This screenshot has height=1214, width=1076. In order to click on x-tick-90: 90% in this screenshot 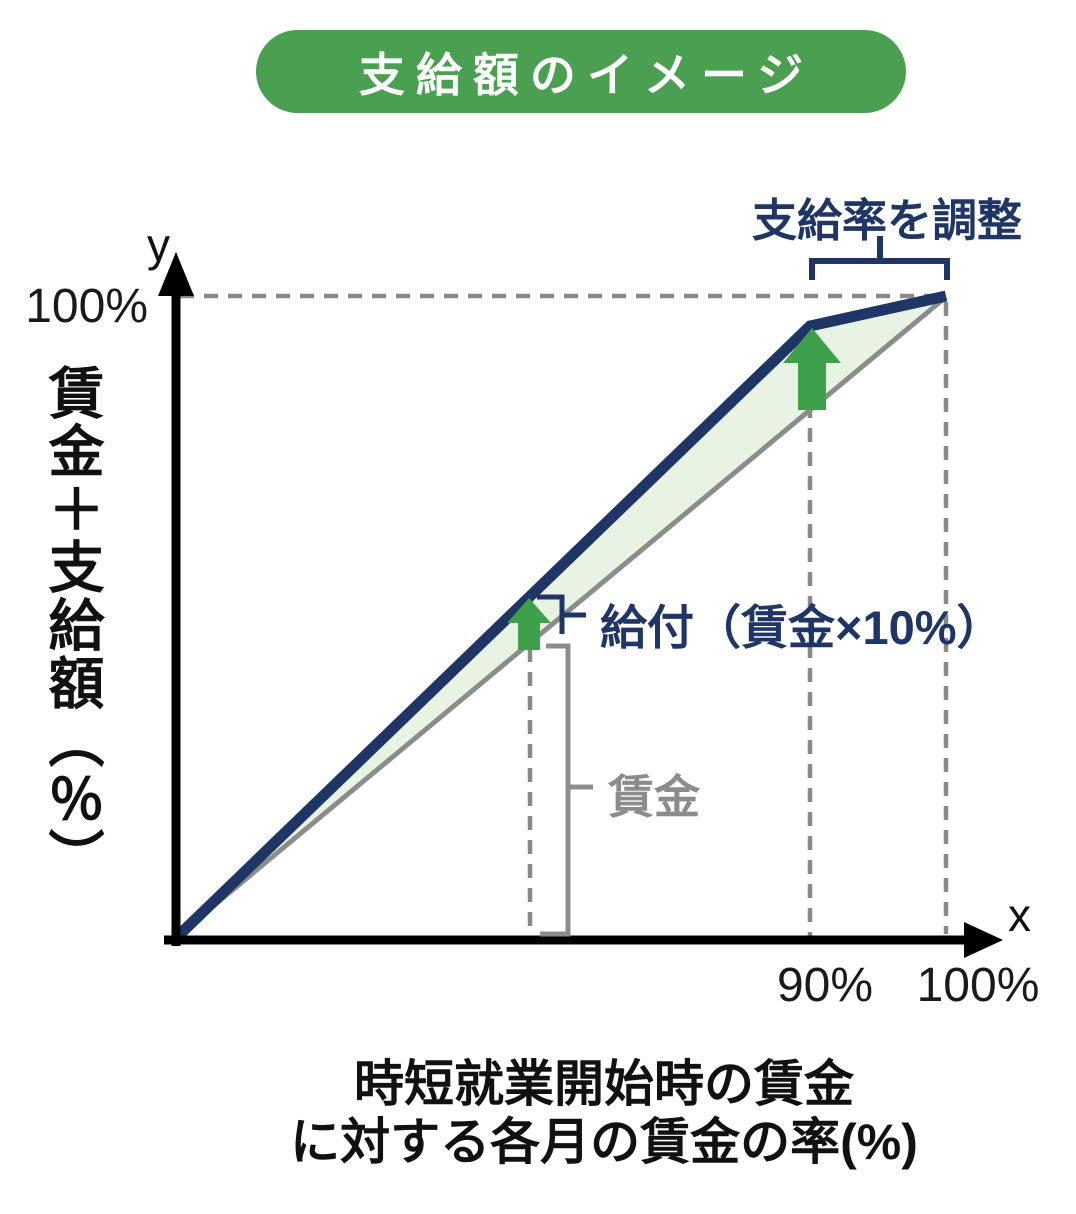, I will do `click(825, 985)`.